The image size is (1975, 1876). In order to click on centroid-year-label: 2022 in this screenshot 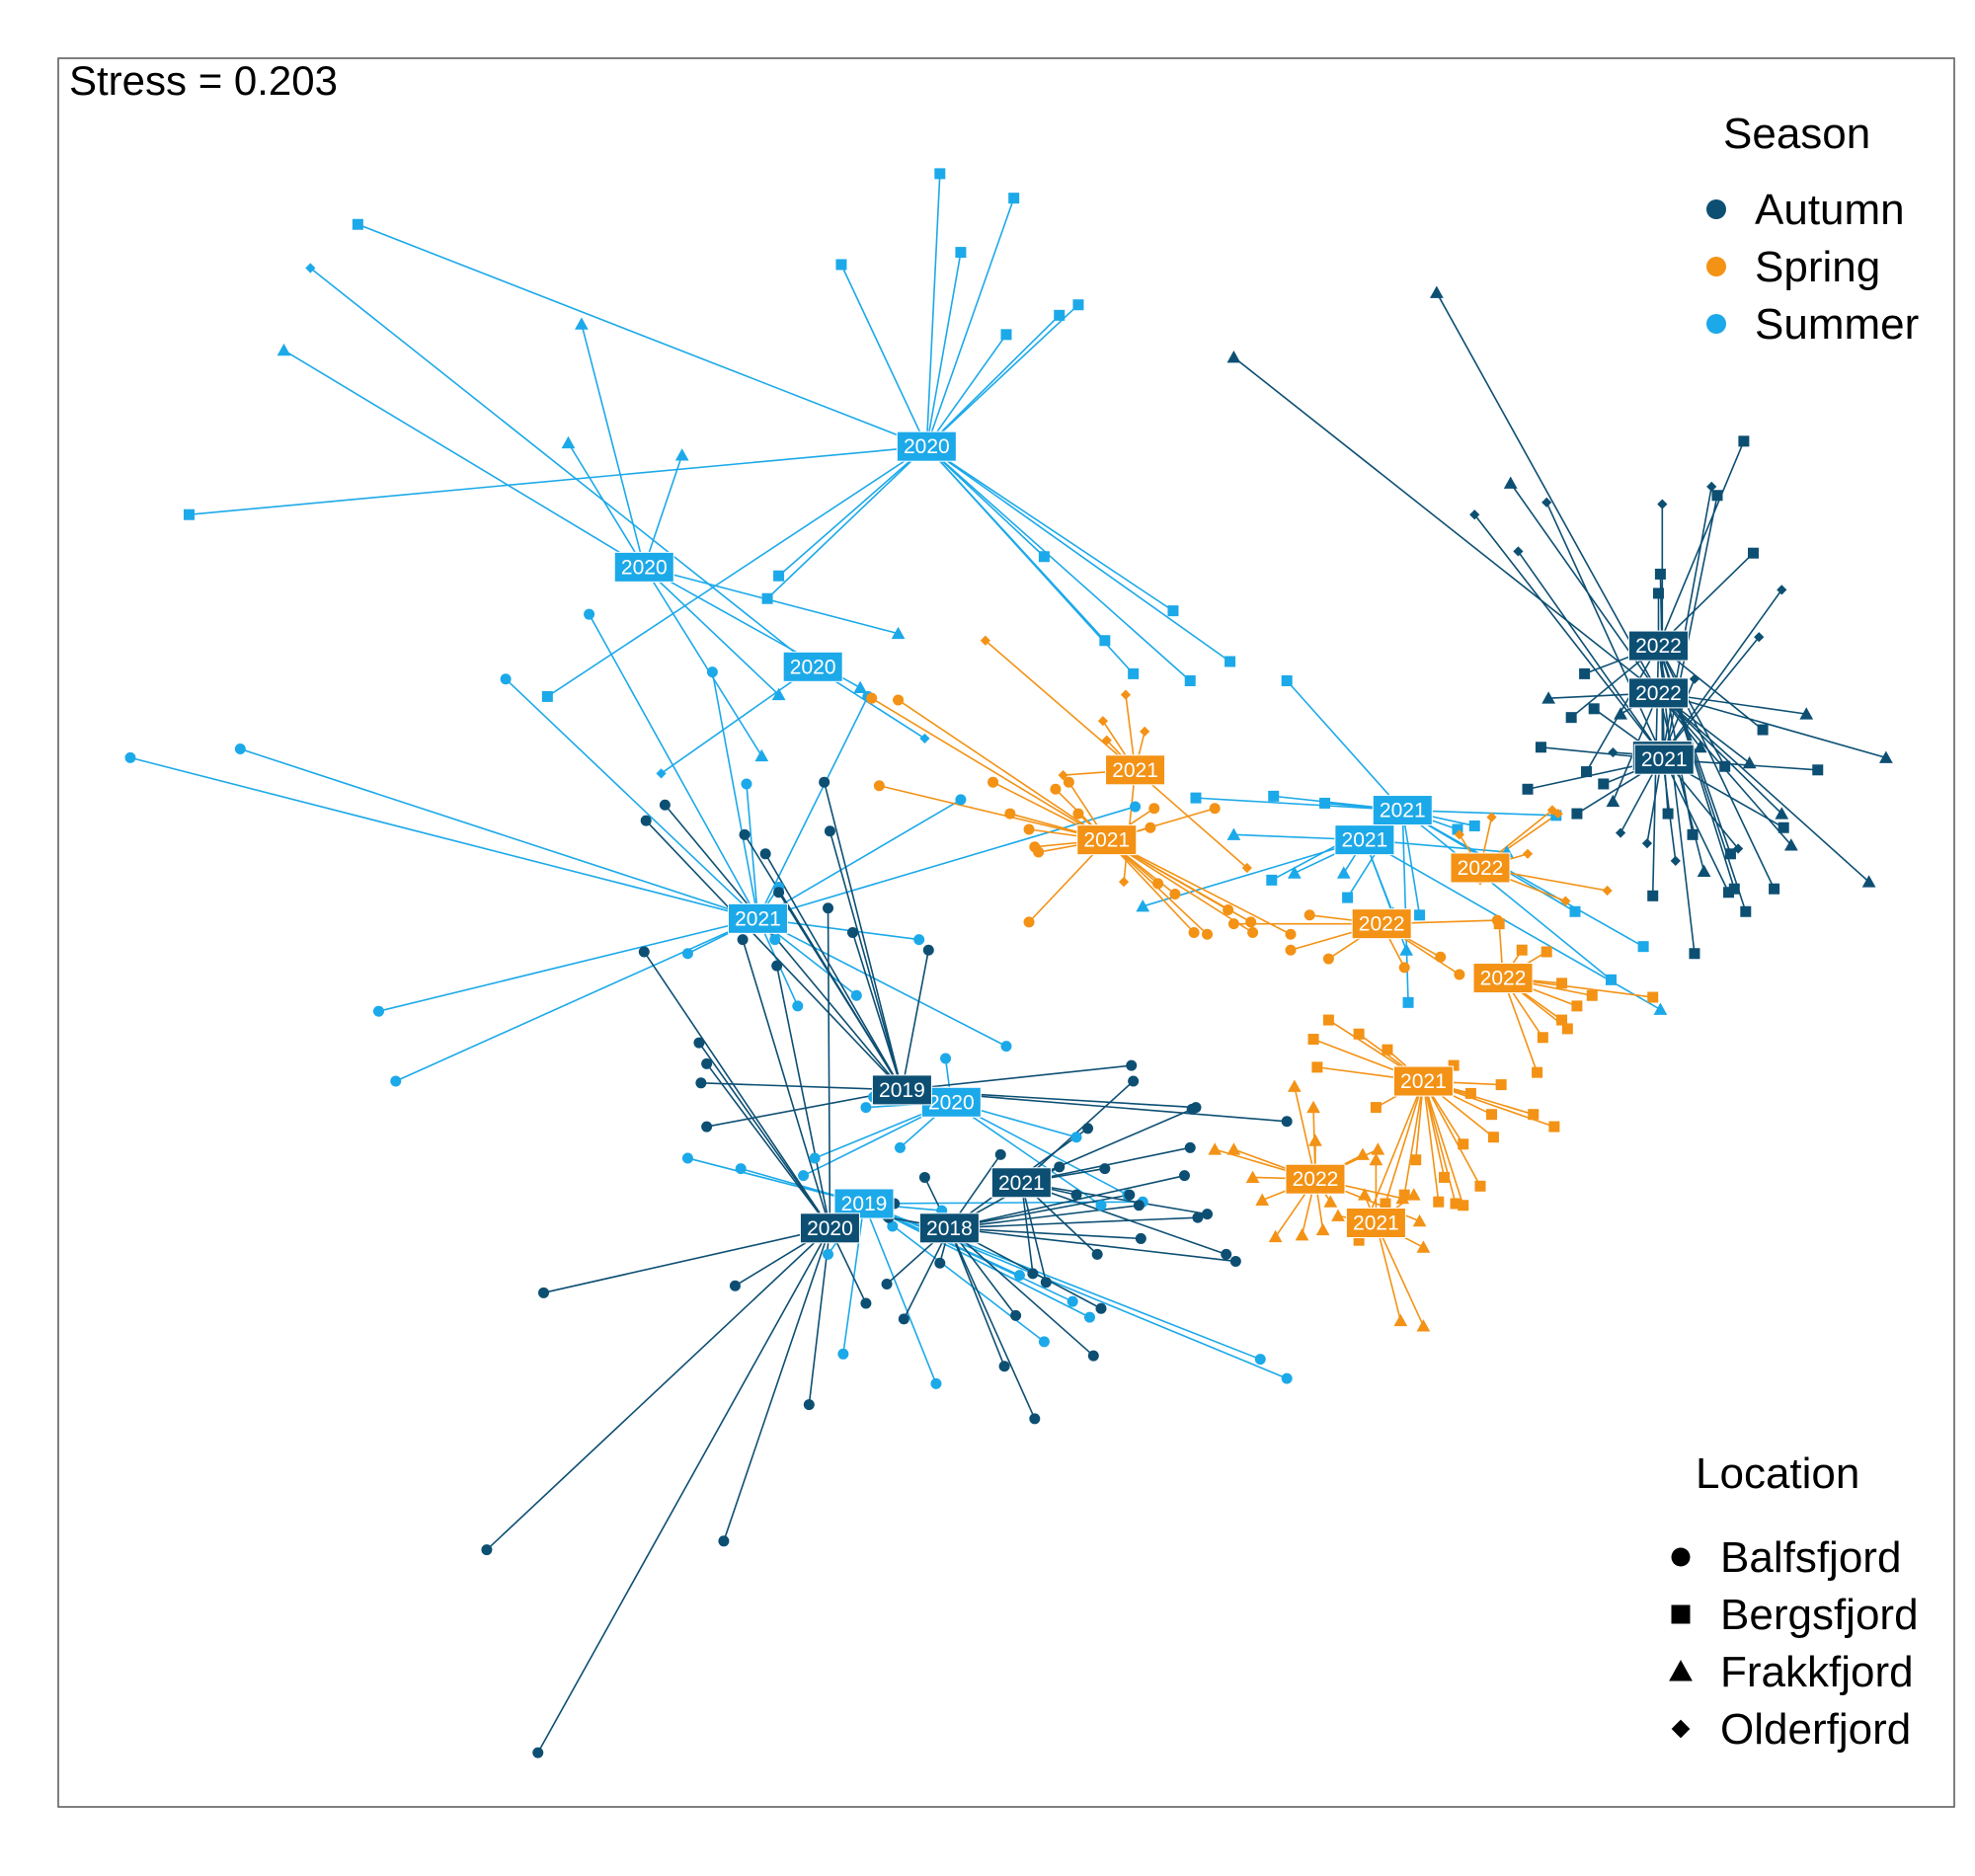, I will do `click(1316, 1180)`.